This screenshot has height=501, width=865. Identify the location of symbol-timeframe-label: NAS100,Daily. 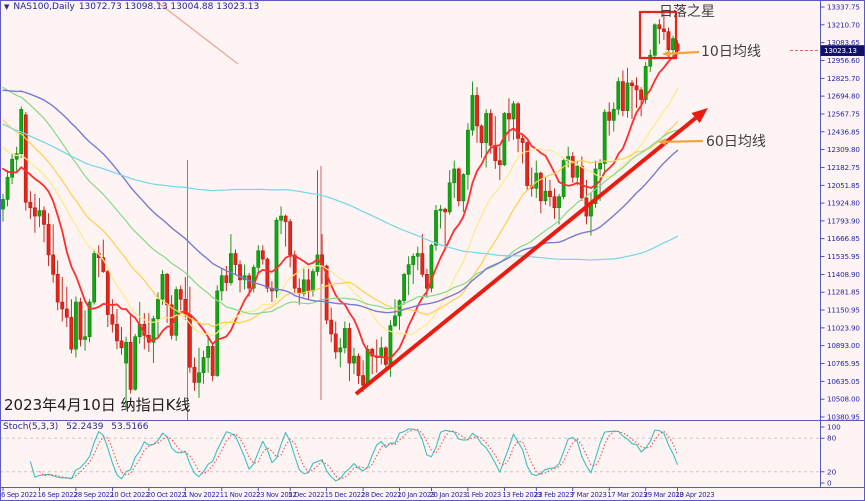
(44, 7).